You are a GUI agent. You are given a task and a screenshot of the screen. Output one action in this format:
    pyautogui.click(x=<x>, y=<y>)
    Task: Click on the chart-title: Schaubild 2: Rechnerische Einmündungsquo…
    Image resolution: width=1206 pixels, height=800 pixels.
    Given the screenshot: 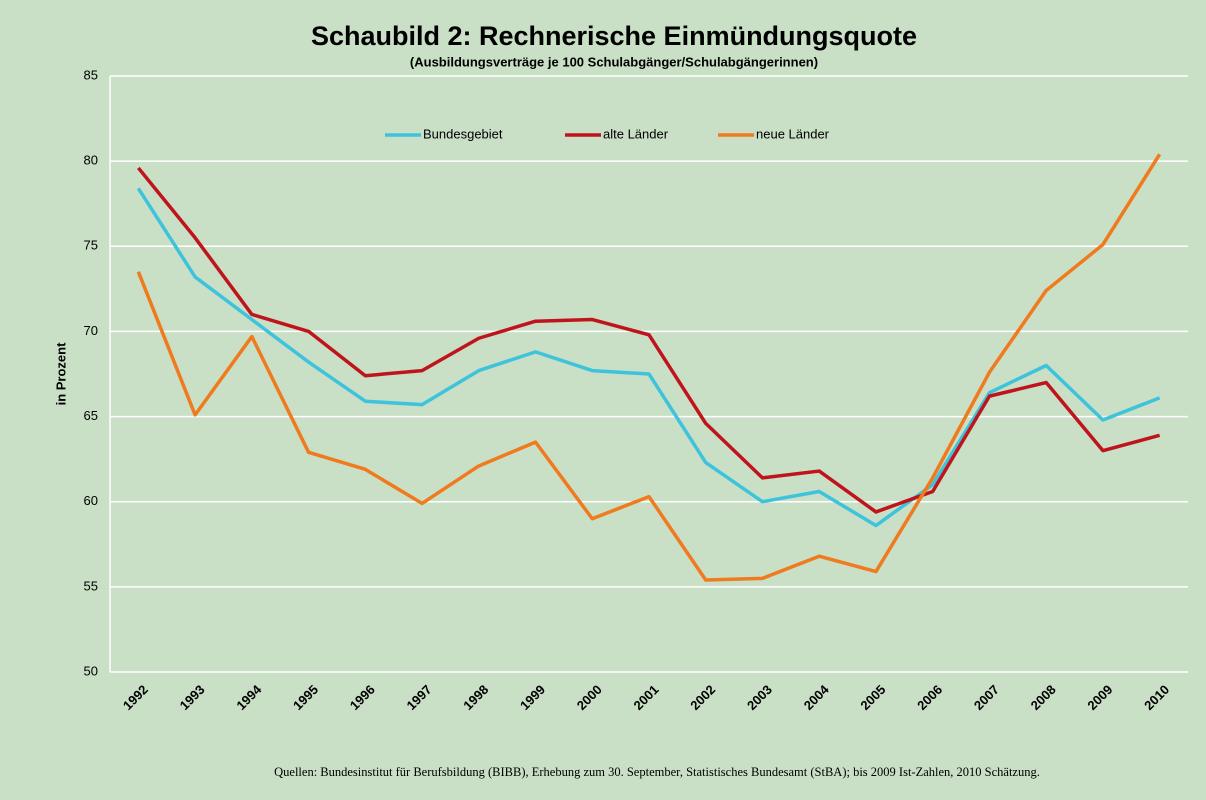 What is the action you would take?
    pyautogui.click(x=614, y=36)
    